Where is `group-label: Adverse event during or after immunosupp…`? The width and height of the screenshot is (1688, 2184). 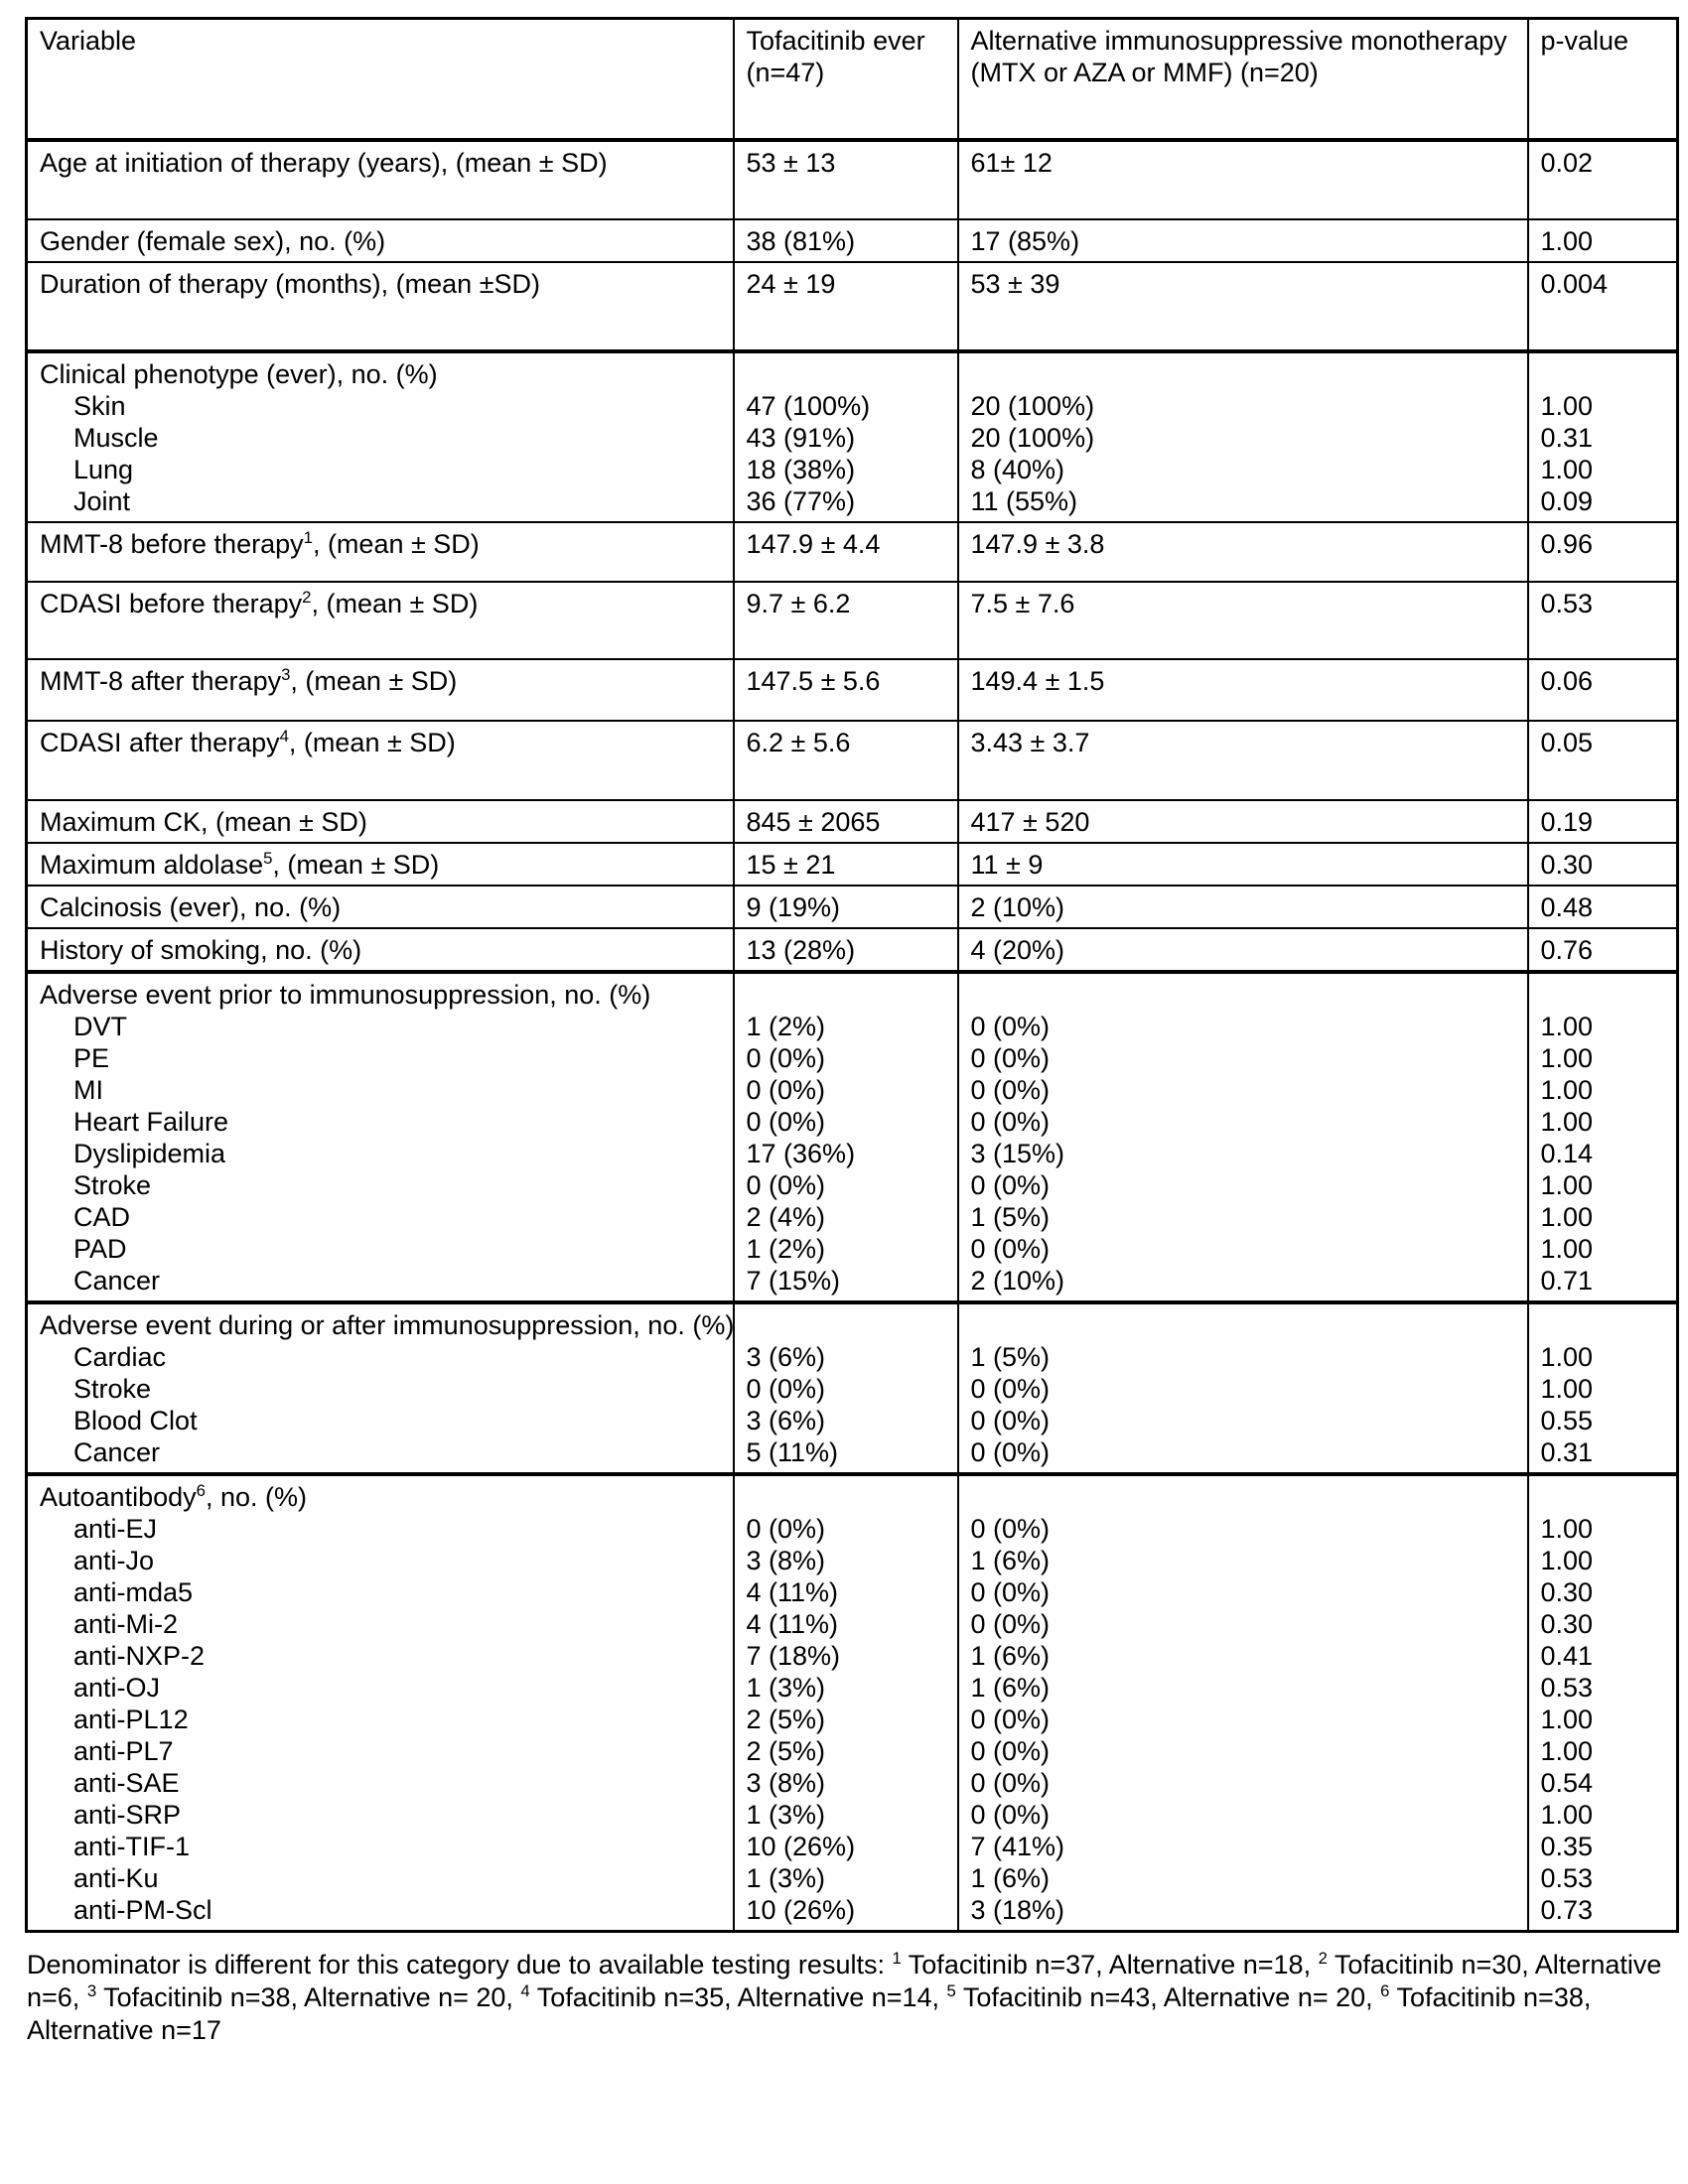
group-label: Adverse event during or after immunosupp… is located at coordinates (387, 1324).